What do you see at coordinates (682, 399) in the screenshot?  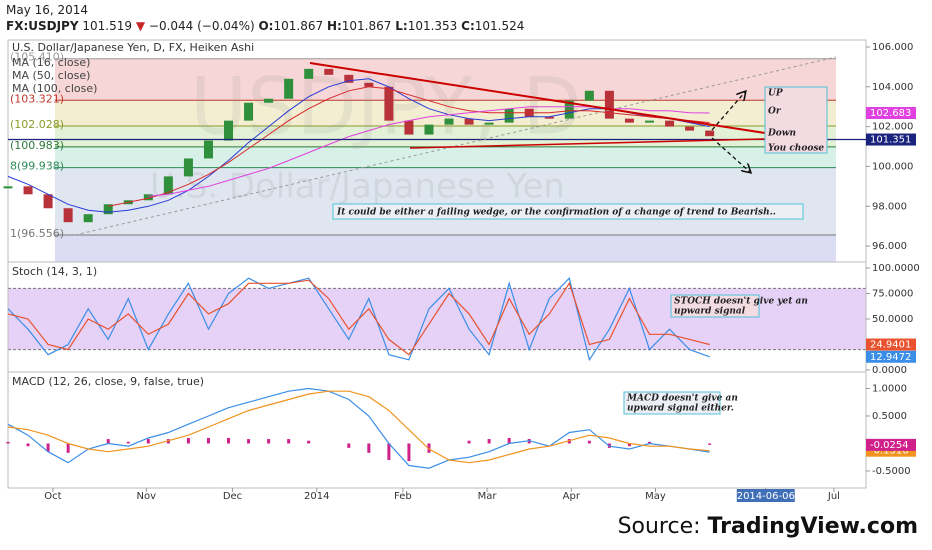 I see `note-text: MACD doesn't give an` at bounding box center [682, 399].